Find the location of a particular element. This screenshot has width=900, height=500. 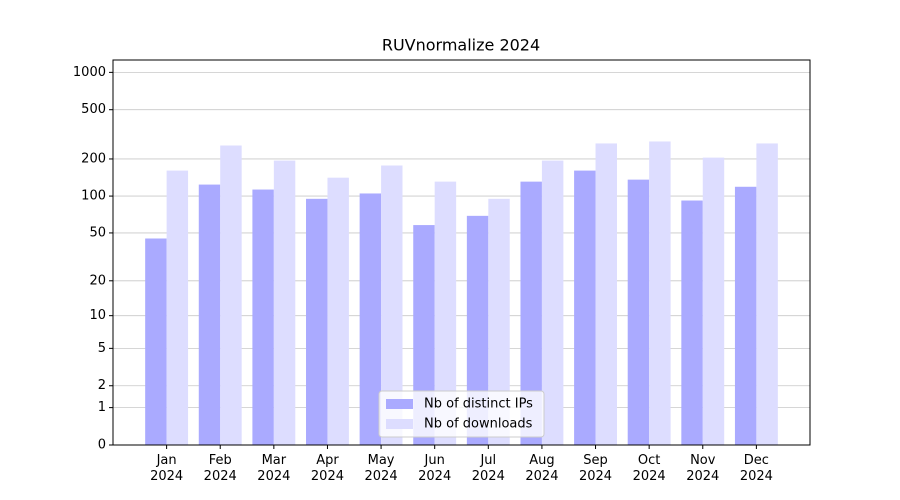

x-tick-label: Aug 2024 is located at coordinates (542, 468).